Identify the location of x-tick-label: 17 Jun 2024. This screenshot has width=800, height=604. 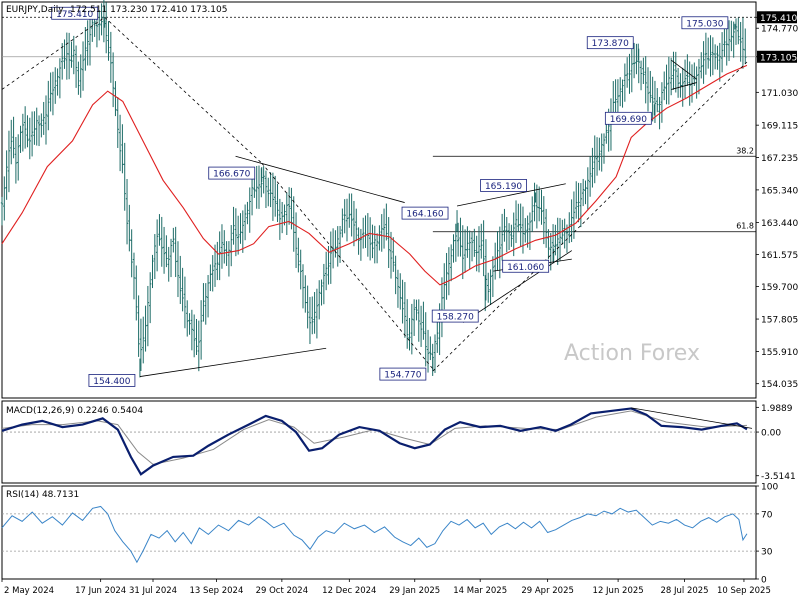
(100, 591).